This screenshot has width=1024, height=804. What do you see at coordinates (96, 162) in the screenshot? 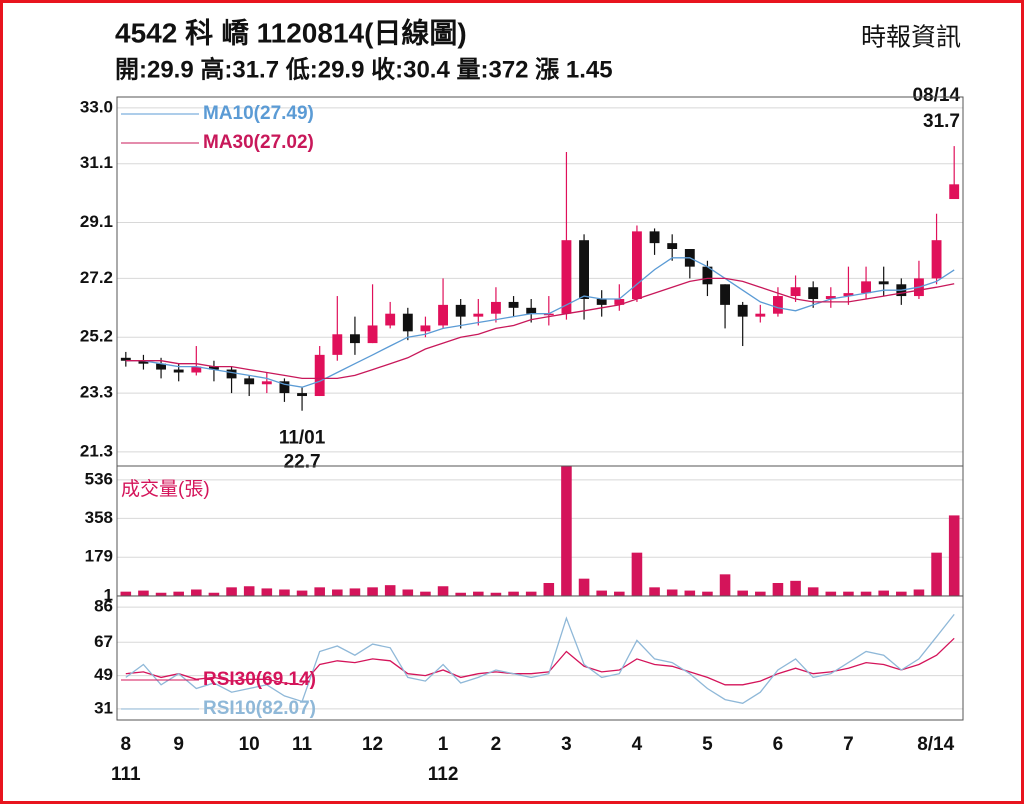
I see `y-tick-label: 31.1` at bounding box center [96, 162].